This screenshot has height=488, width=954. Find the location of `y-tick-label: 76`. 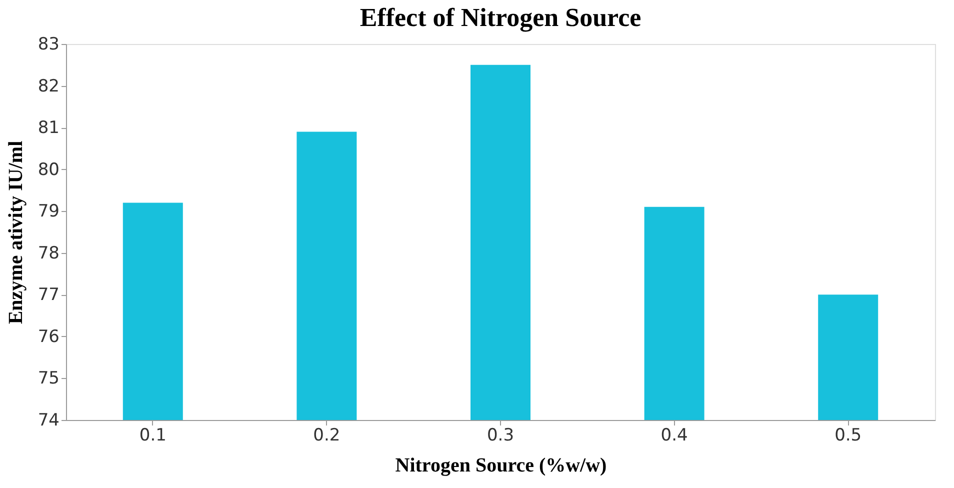

y-tick-label: 76 is located at coordinates (49, 336).